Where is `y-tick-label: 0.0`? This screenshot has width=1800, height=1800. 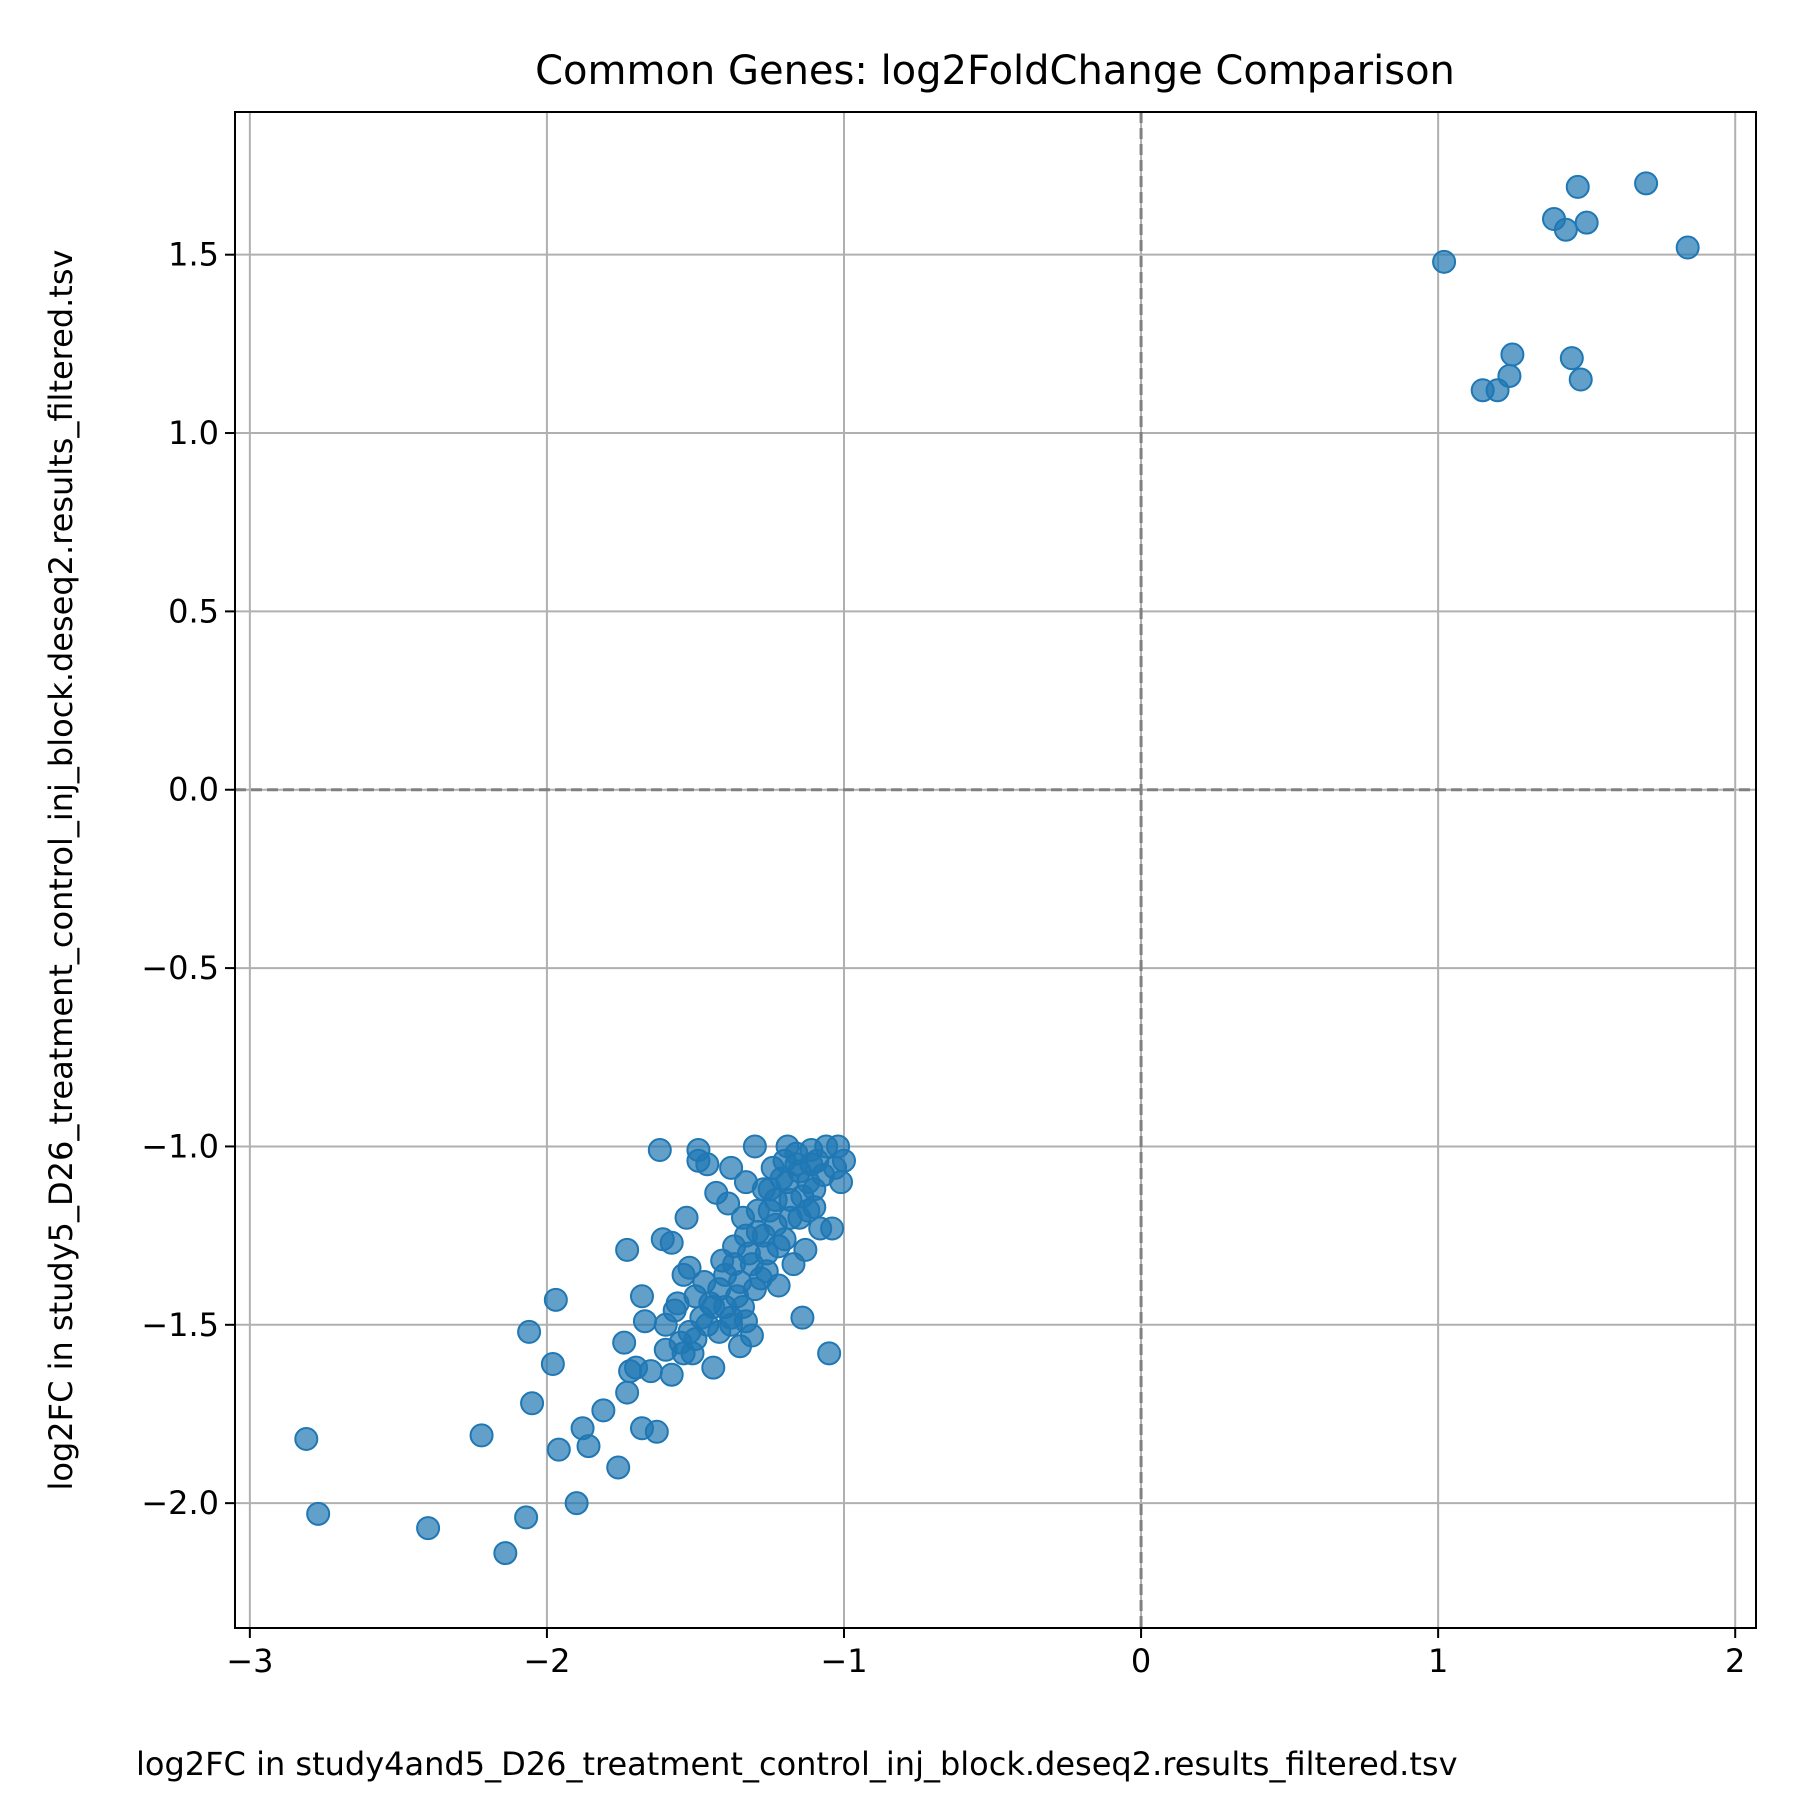
y-tick-label: 0.0 is located at coordinates (193, 790).